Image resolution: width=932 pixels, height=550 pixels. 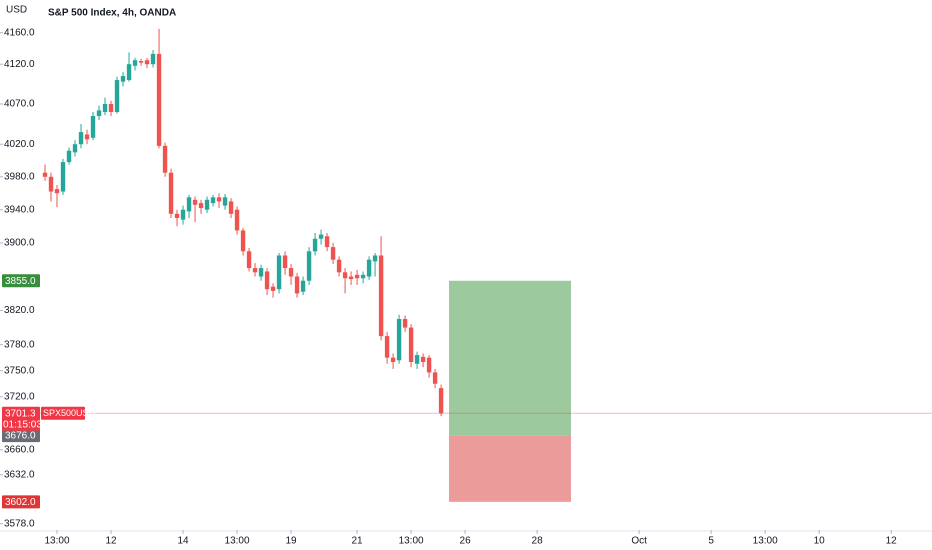 I want to click on x-tick-label: 10, so click(x=820, y=541).